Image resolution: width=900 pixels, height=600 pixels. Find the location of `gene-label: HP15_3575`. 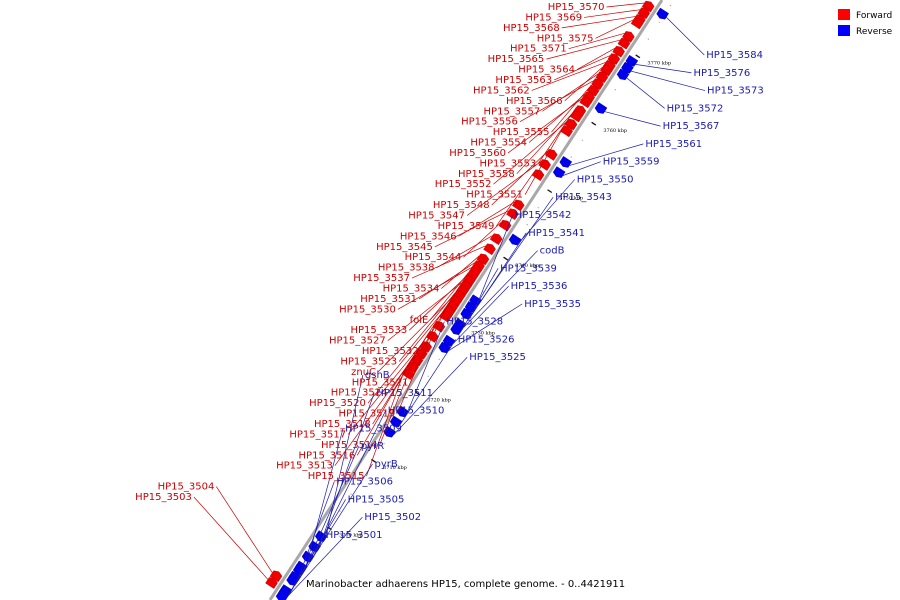

gene-label: HP15_3575 is located at coordinates (565, 38).